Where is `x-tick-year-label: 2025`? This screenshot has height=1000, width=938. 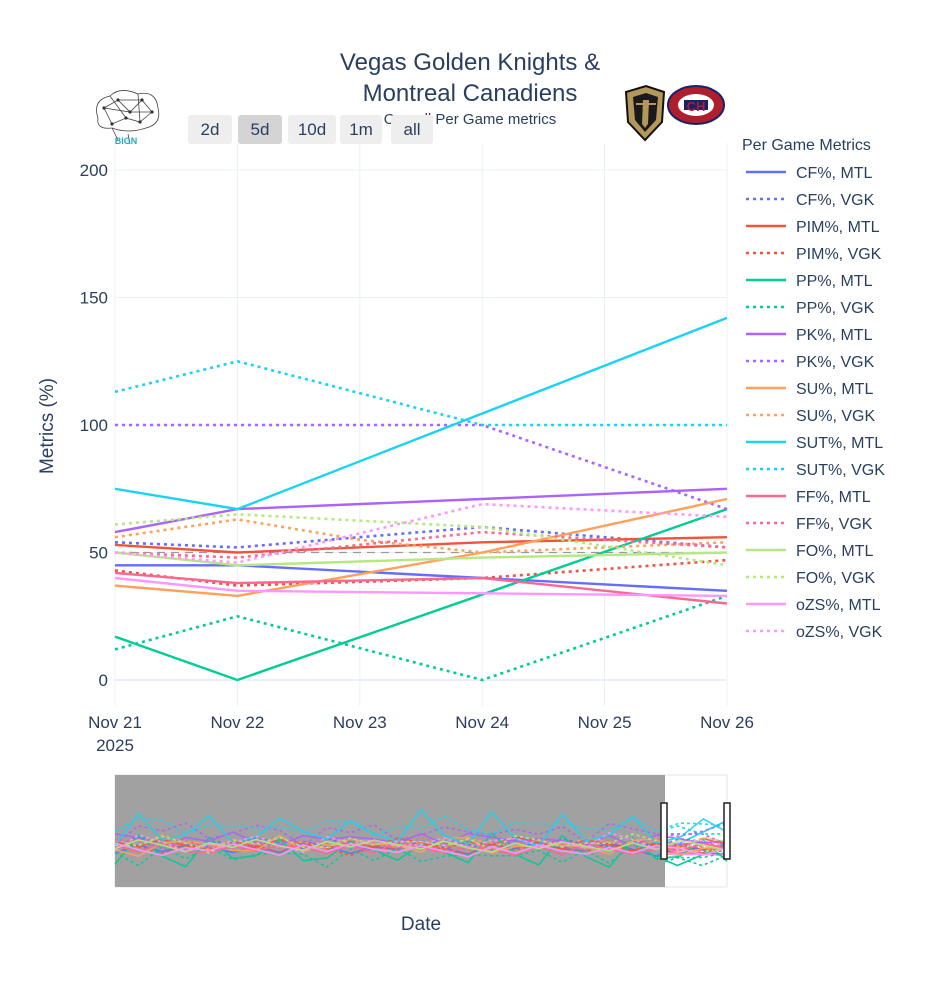 x-tick-year-label: 2025 is located at coordinates (115, 745).